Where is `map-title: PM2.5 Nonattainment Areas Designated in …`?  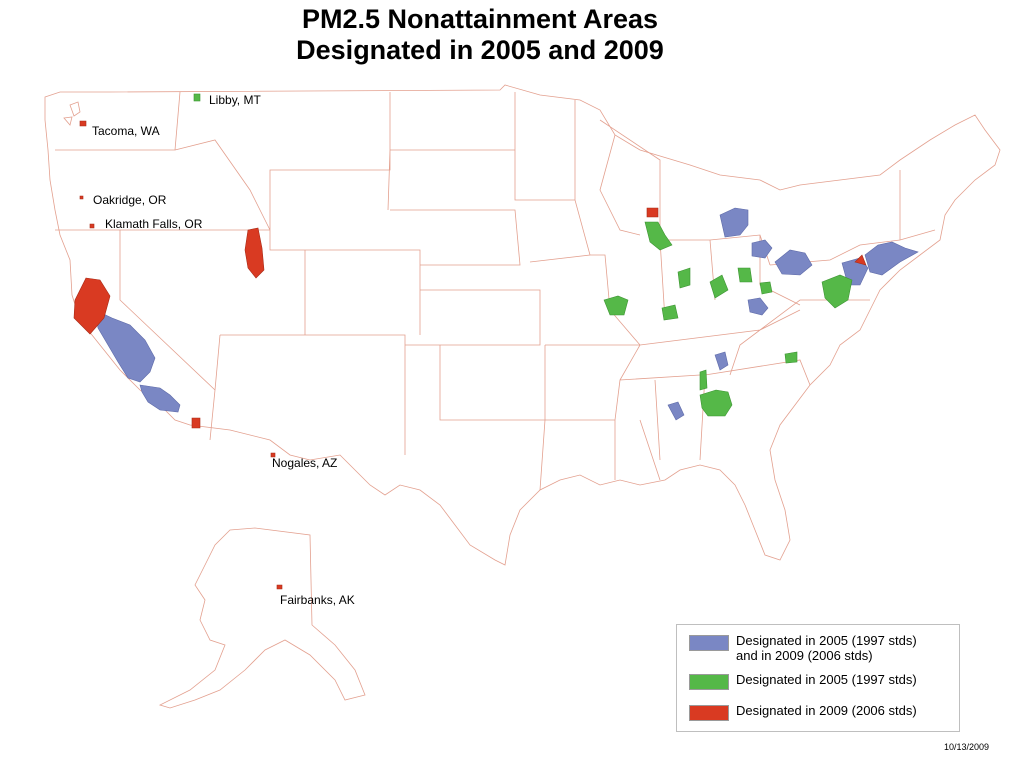 map-title: PM2.5 Nonattainment Areas Designated in … is located at coordinates (480, 35).